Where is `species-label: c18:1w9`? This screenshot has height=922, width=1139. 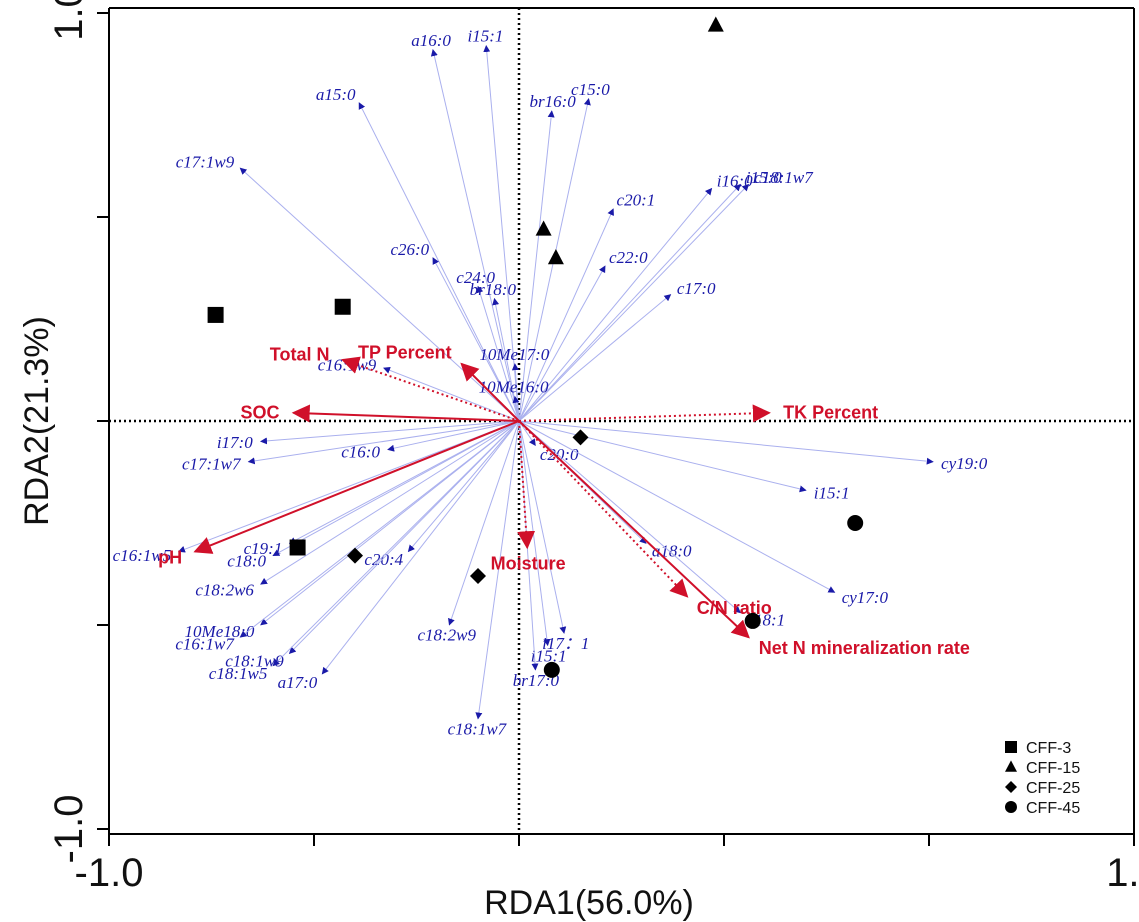 species-label: c18:1w9 is located at coordinates (254, 661).